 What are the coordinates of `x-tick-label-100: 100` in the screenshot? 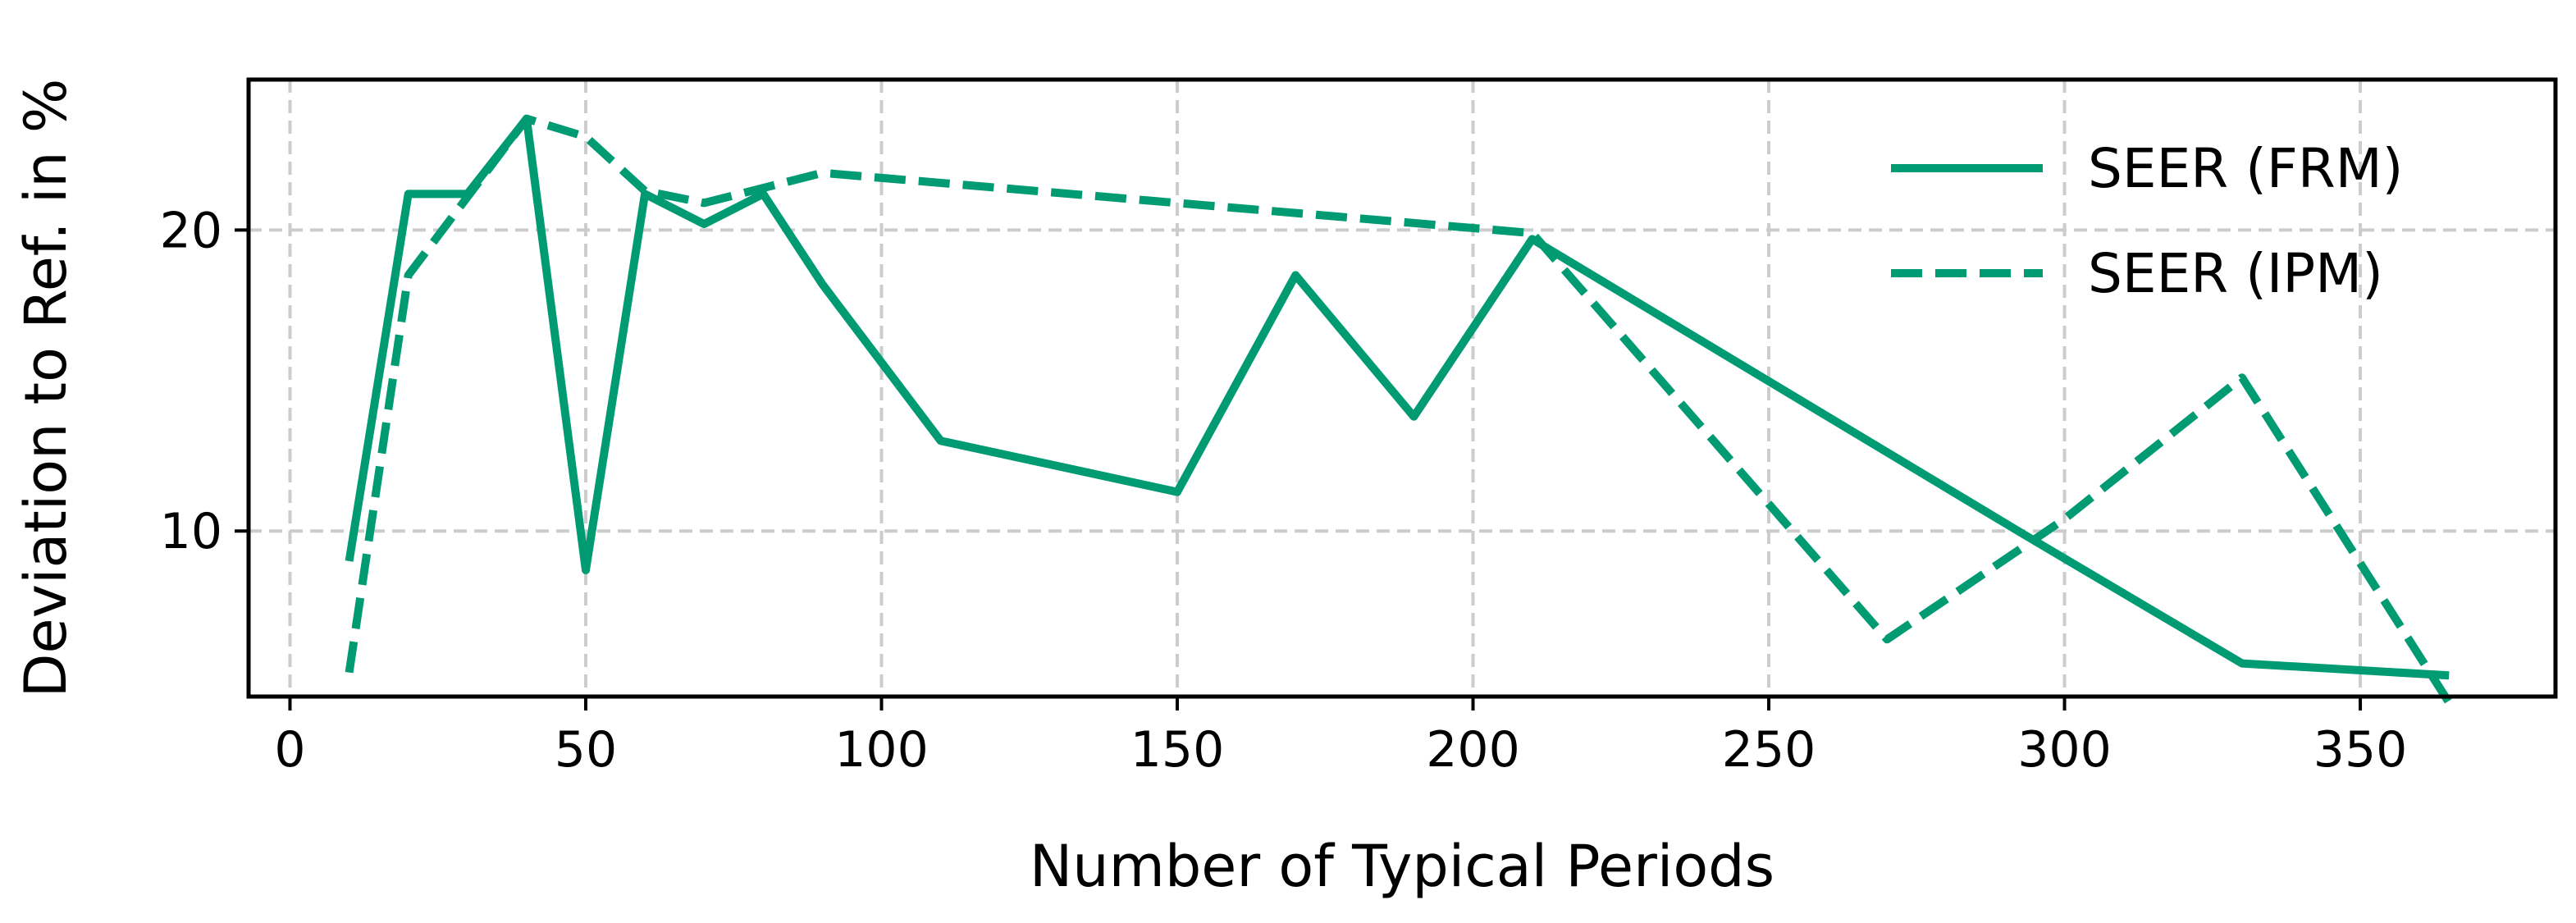 It's located at (882, 750).